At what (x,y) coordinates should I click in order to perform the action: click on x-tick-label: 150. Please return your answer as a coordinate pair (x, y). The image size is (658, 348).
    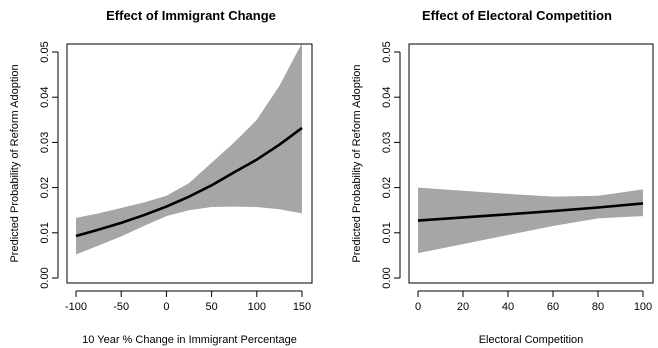
    Looking at the image, I should click on (302, 307).